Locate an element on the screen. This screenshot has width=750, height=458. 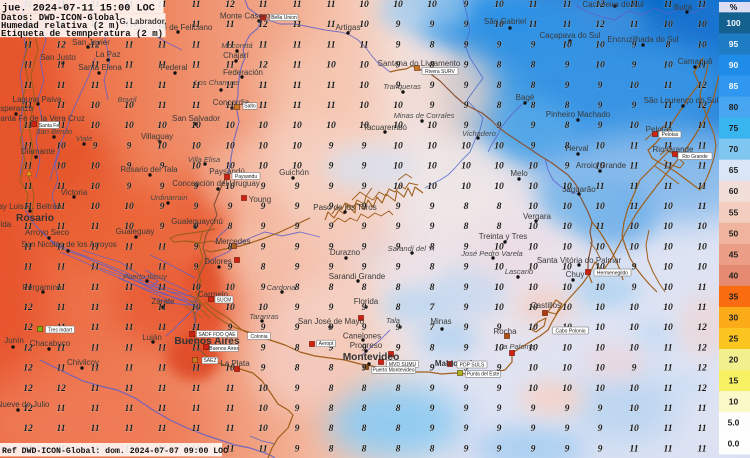
svg-text: Etiqueta de temnperatura (2 m) is located at coordinates (82, 34).